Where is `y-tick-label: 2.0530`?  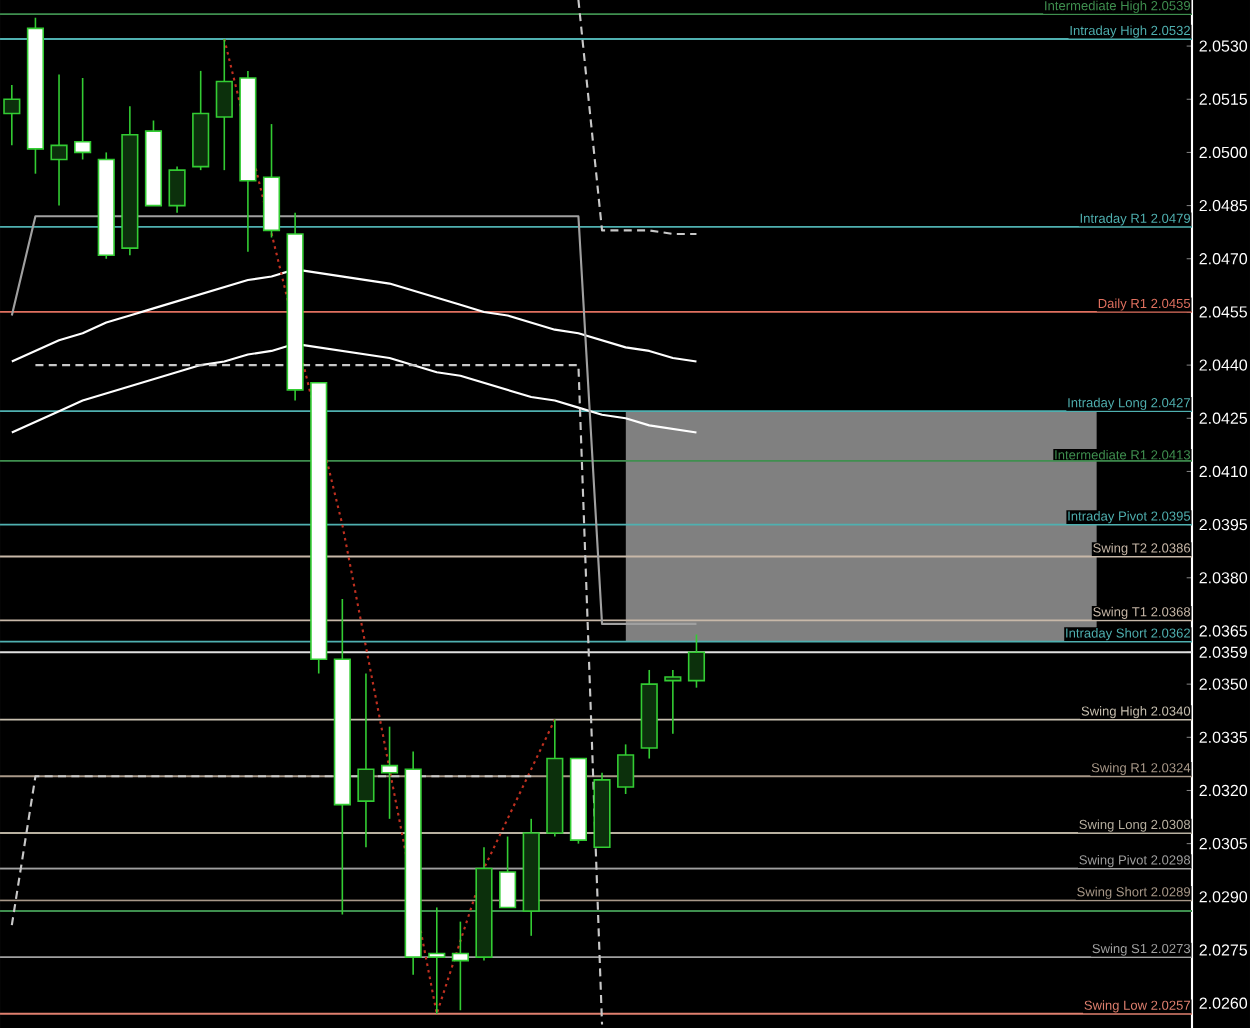
y-tick-label: 2.0530 is located at coordinates (1223, 46).